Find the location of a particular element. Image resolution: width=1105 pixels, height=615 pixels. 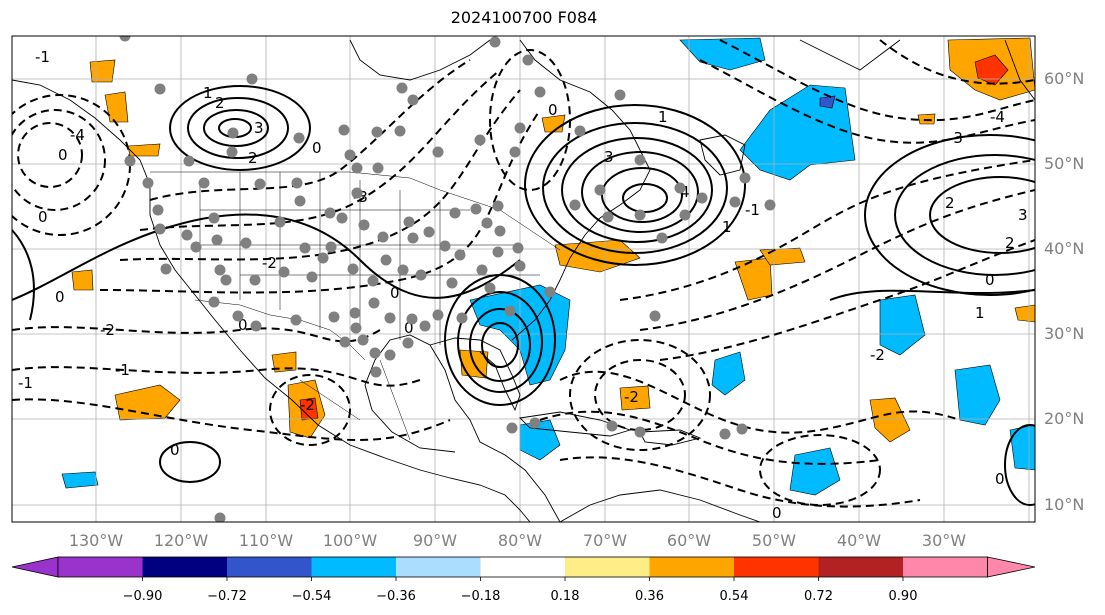

coastline-florida is located at coordinates (475, 374).